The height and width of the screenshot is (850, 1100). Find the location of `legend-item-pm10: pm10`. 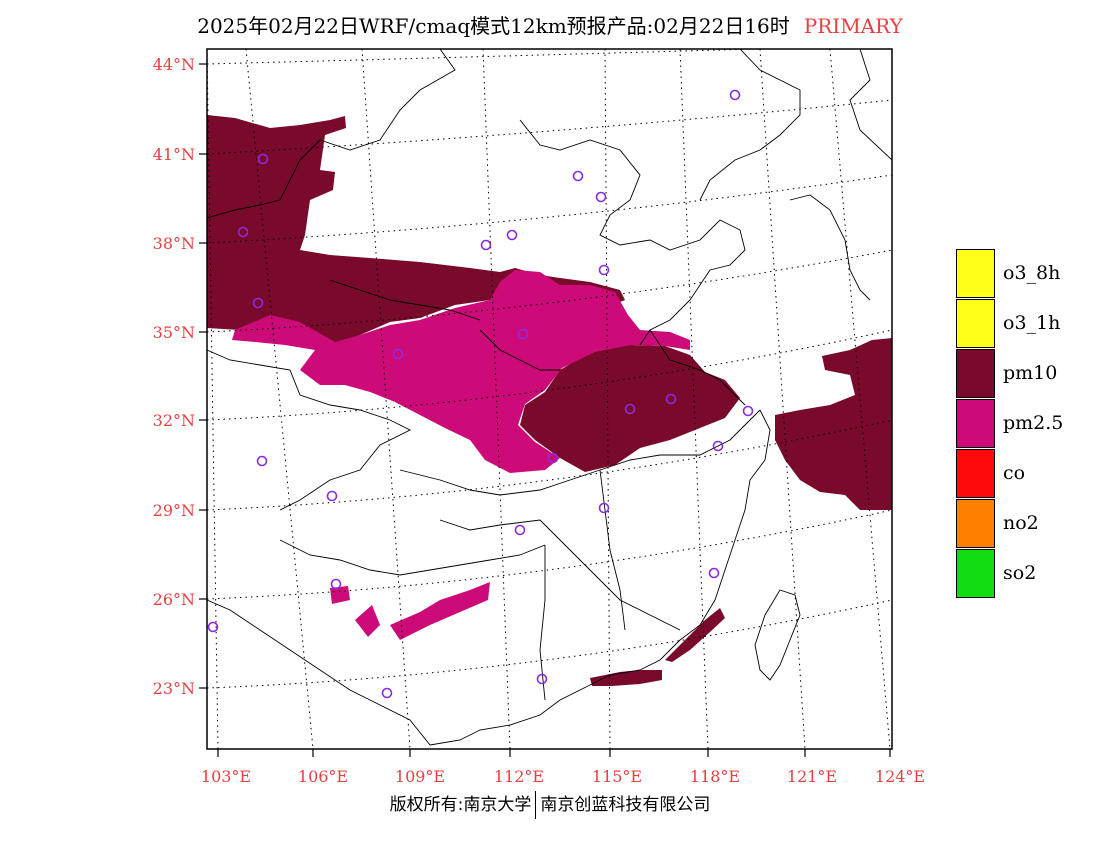

legend-item-pm10: pm10 is located at coordinates (1026, 374).